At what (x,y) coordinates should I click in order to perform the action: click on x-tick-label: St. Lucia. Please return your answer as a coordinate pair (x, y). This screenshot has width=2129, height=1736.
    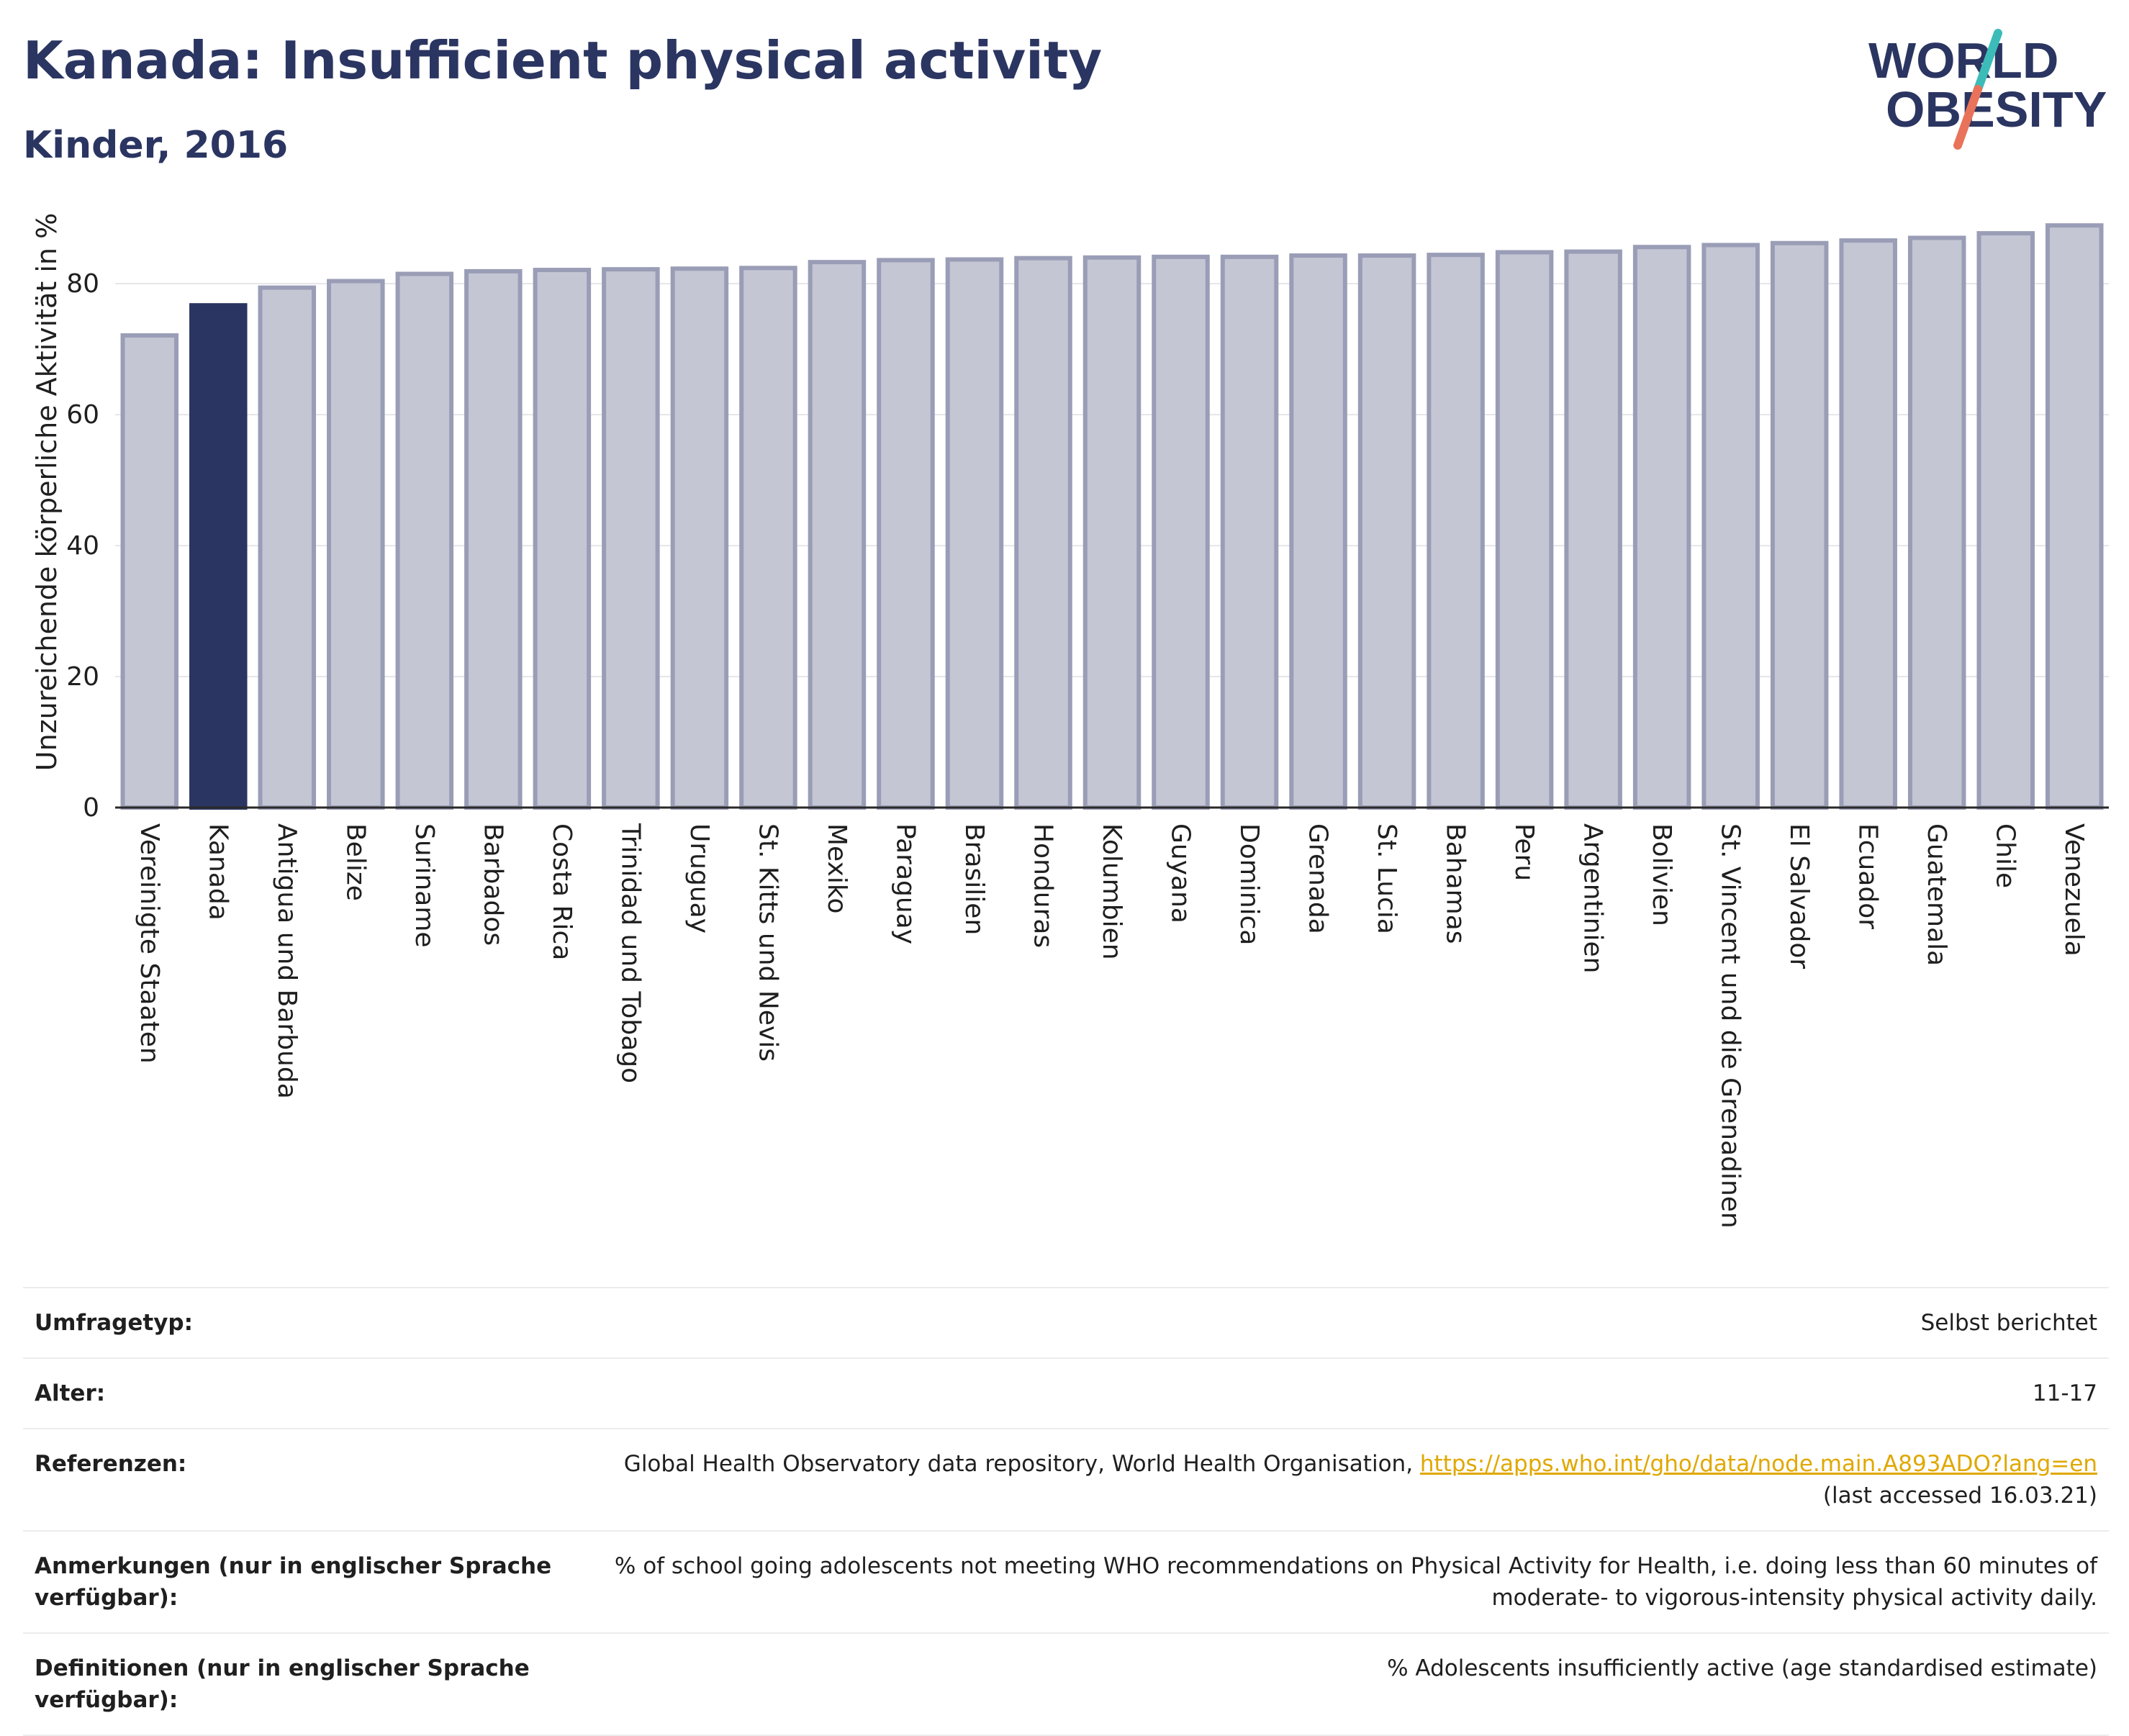
    Looking at the image, I should click on (1387, 878).